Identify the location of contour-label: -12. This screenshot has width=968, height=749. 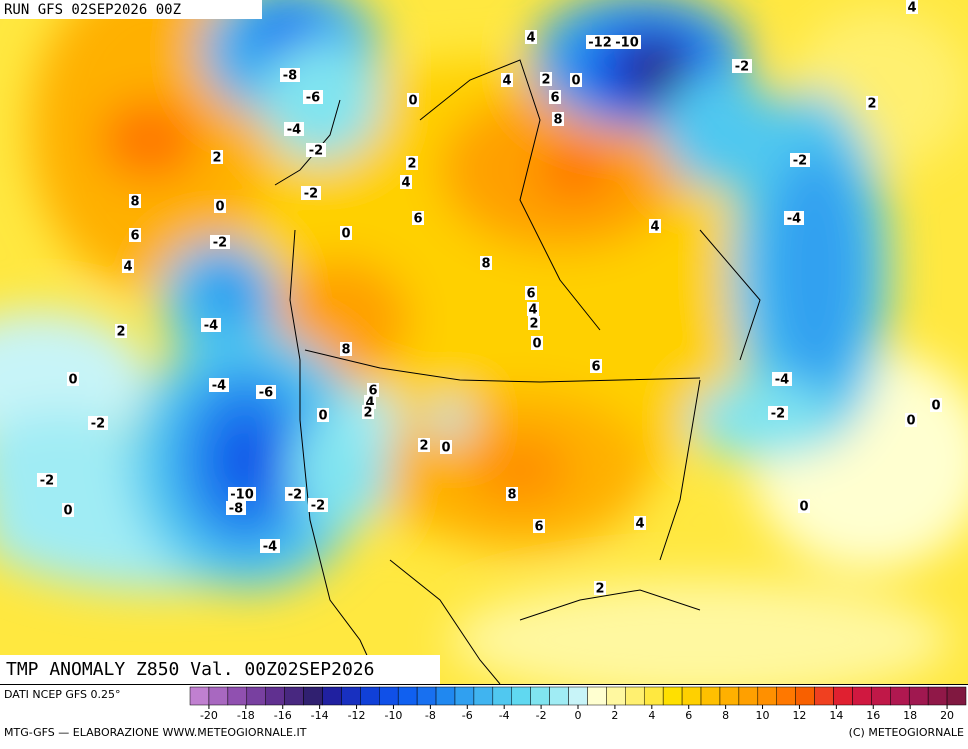
(600, 43).